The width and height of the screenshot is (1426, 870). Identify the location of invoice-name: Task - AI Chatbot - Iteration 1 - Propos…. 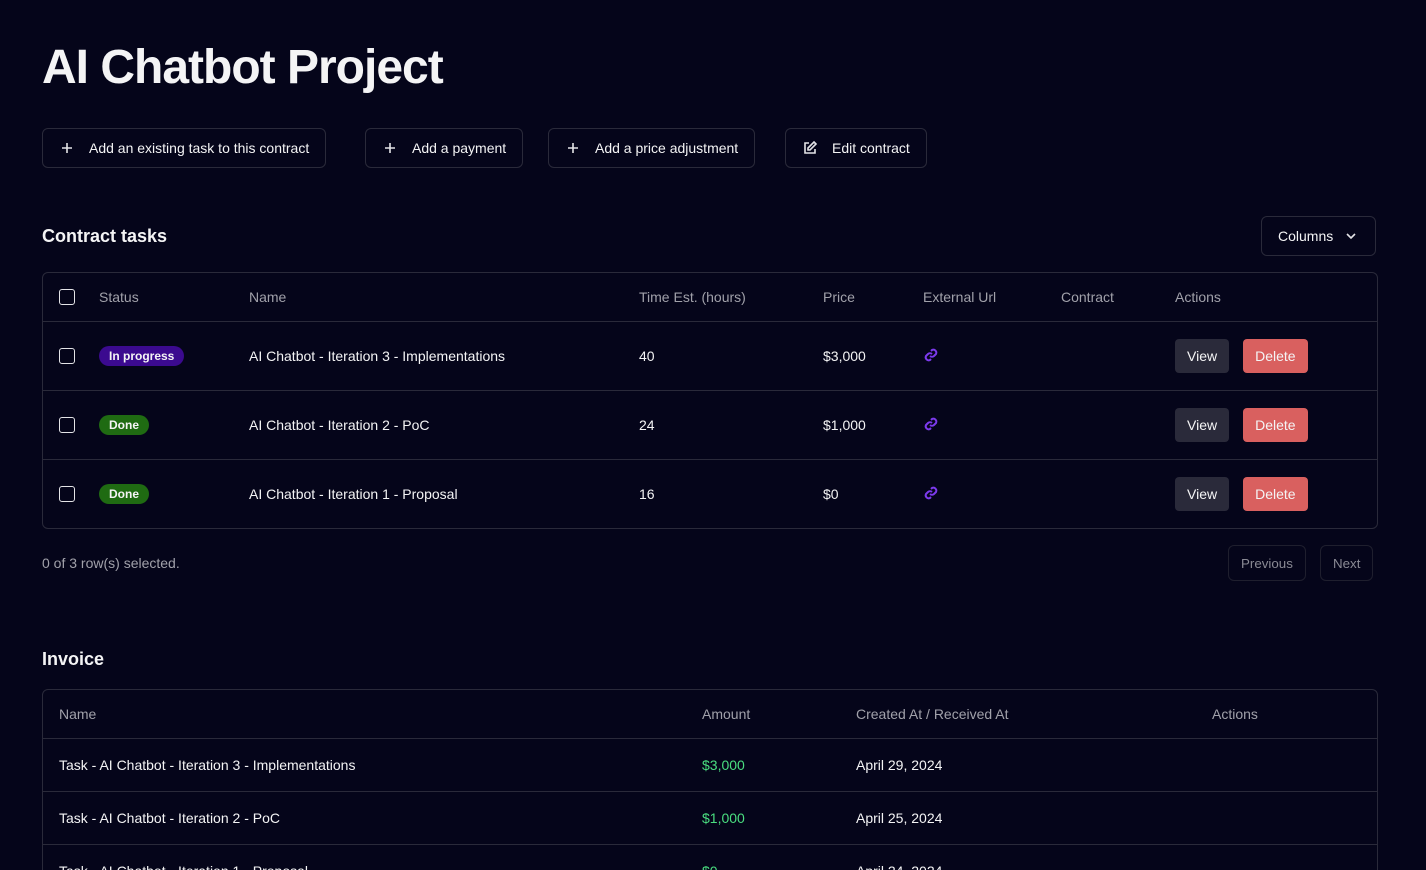
(364, 857).